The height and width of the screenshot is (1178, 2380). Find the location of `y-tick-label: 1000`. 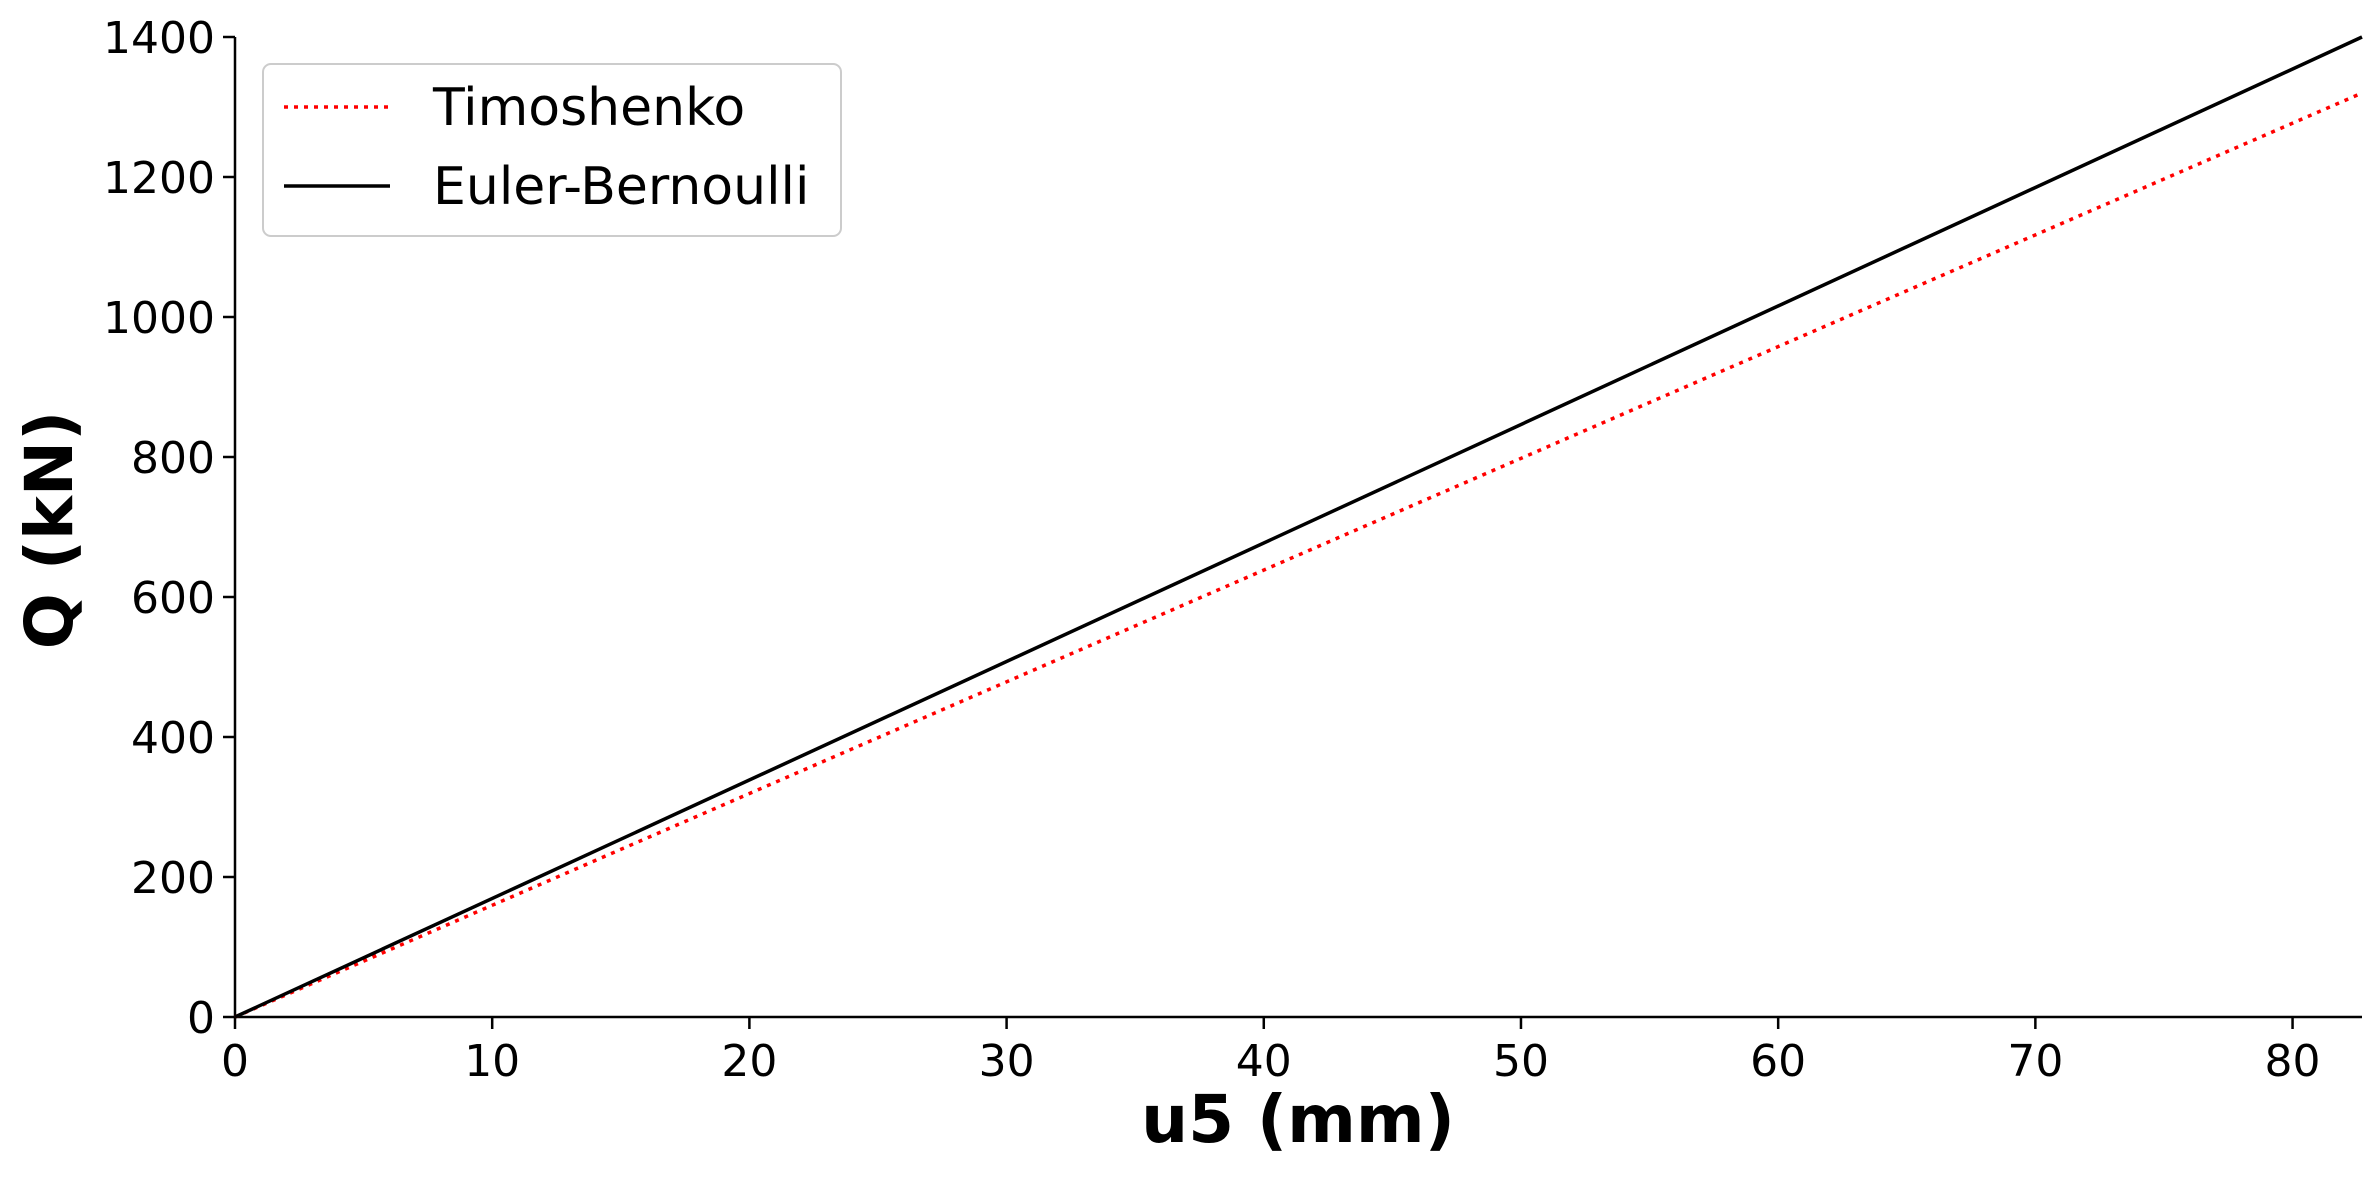

y-tick-label: 1000 is located at coordinates (159, 318).